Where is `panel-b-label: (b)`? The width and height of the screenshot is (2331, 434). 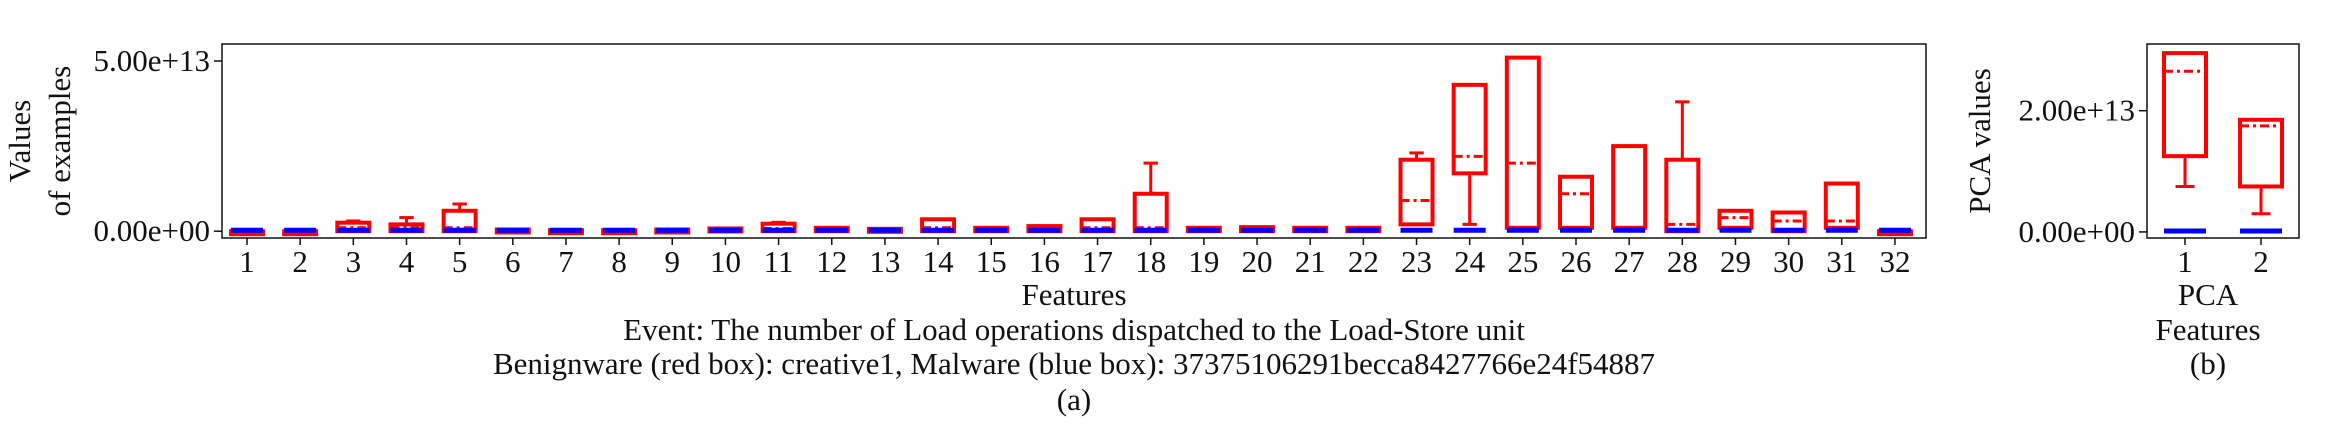
panel-b-label: (b) is located at coordinates (2208, 363).